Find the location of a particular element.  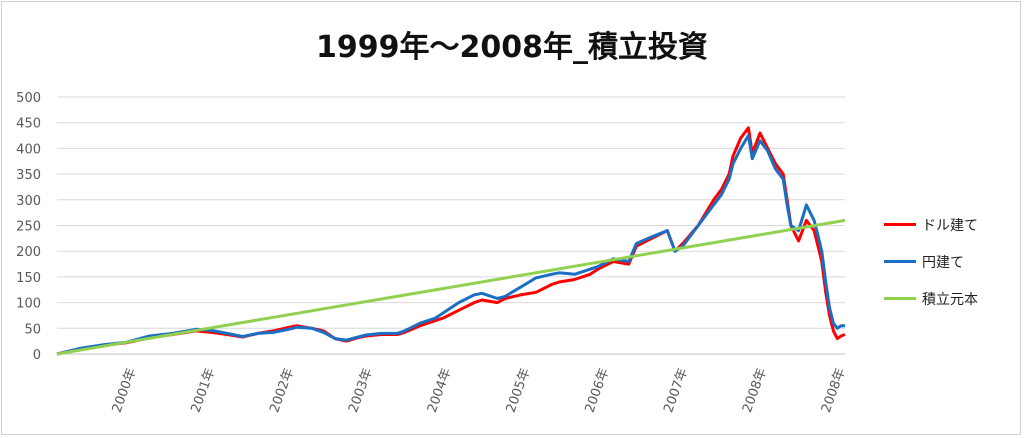

x-tick-label: 2000年 is located at coordinates (125, 390).